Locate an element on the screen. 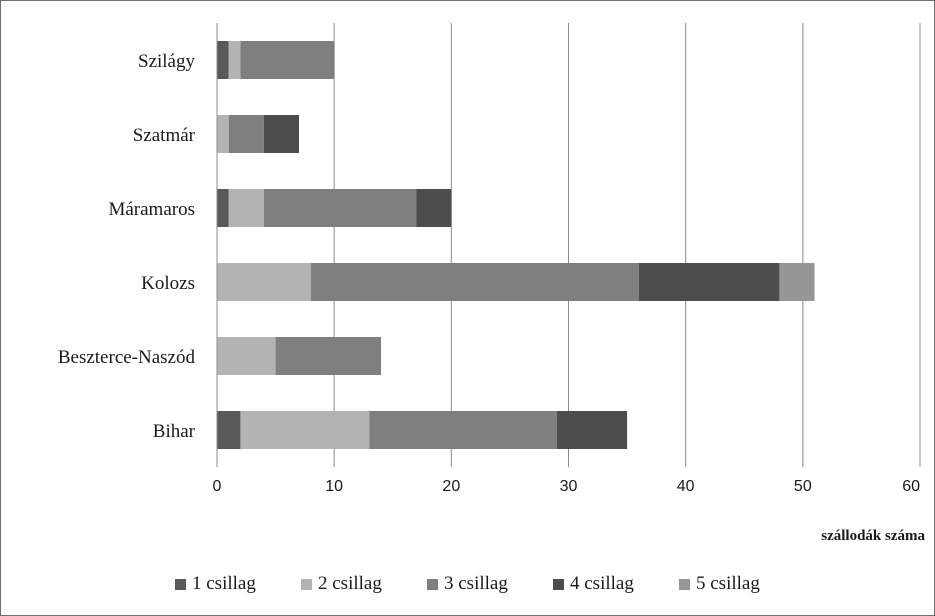 This screenshot has width=935, height=616. x-tick-label: 30 is located at coordinates (569, 486).